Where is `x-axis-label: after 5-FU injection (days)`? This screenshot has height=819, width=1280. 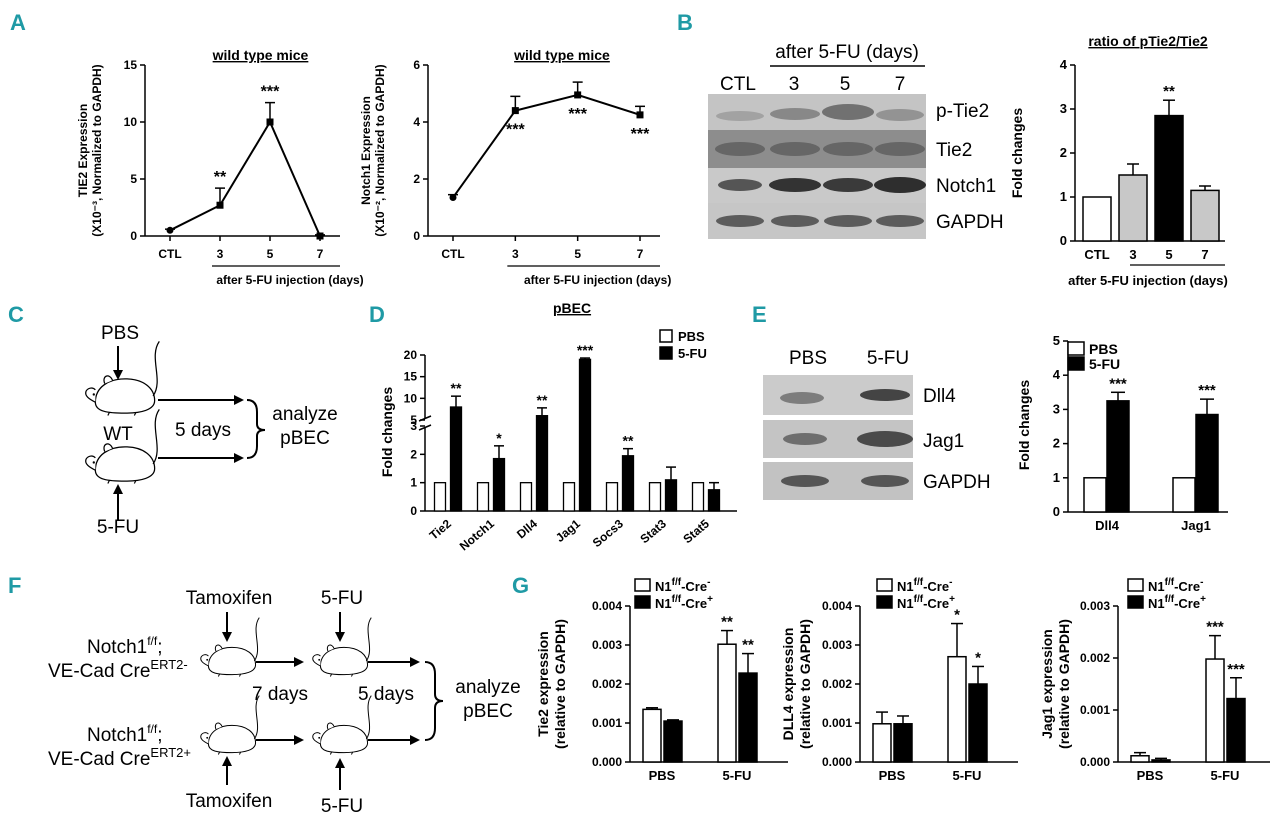
x-axis-label: after 5-FU injection (days) is located at coordinates (1148, 280).